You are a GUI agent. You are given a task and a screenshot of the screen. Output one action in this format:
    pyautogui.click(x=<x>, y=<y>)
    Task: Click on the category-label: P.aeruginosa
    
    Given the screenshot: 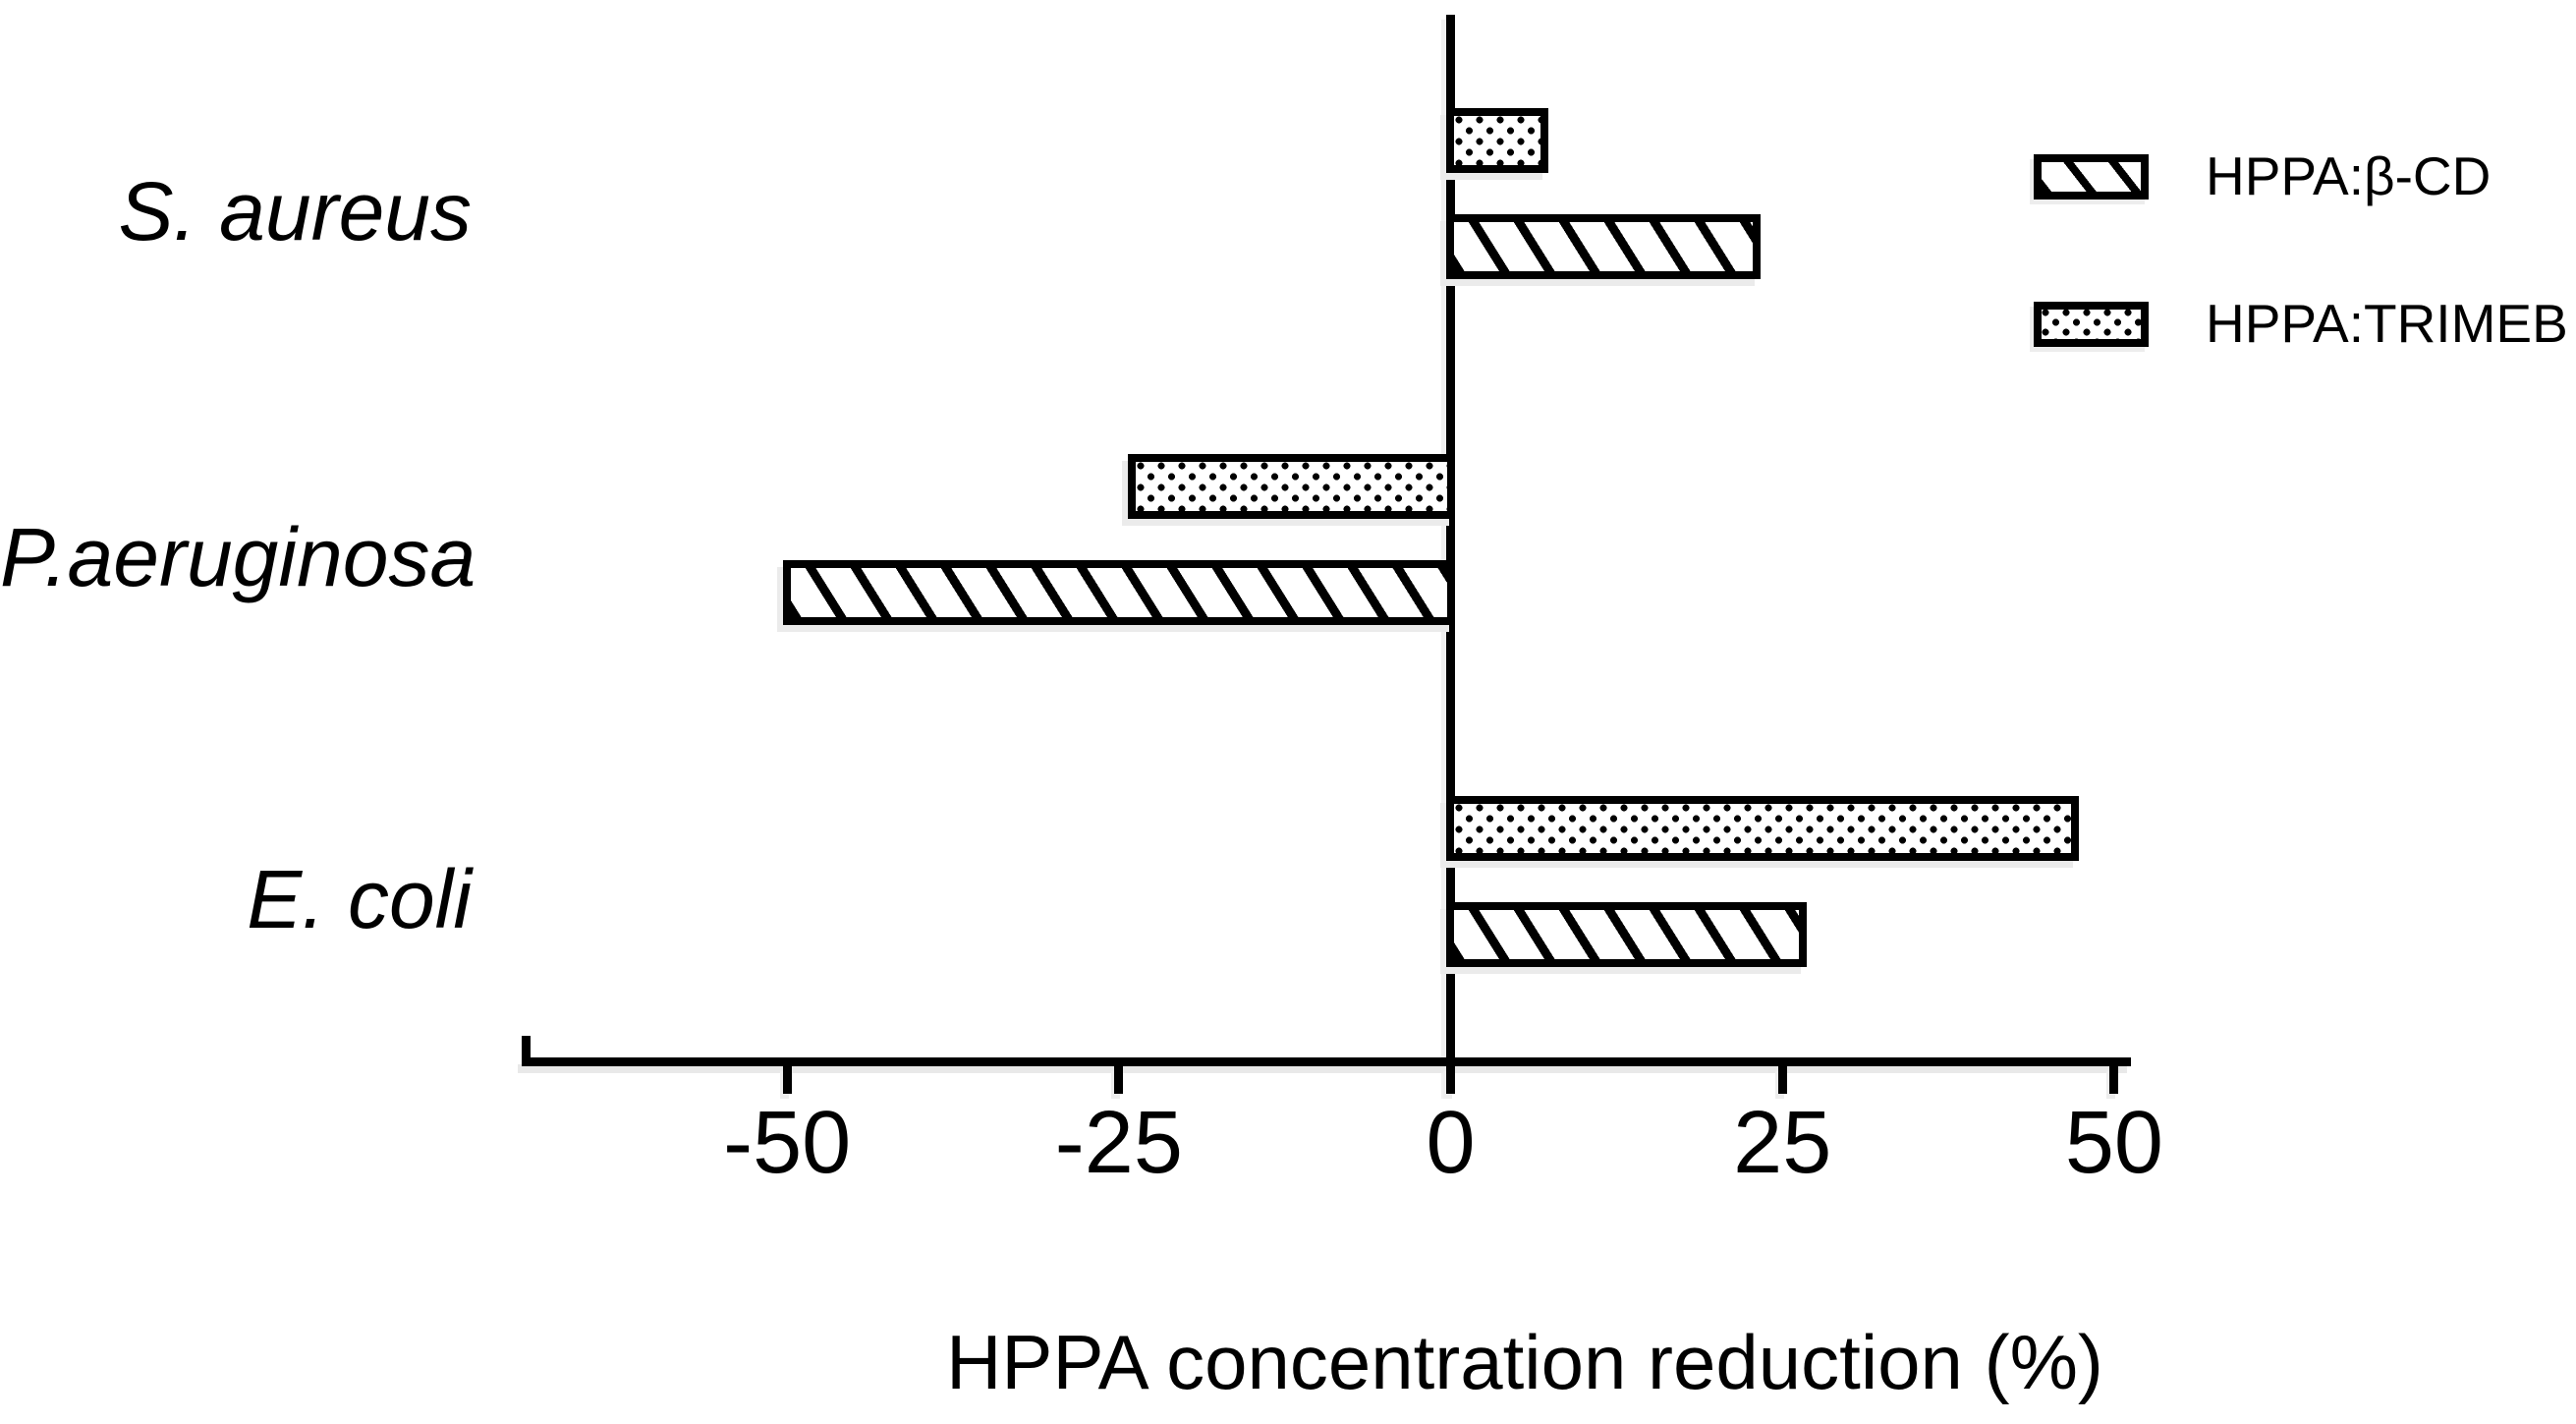 What is the action you would take?
    pyautogui.click(x=238, y=557)
    